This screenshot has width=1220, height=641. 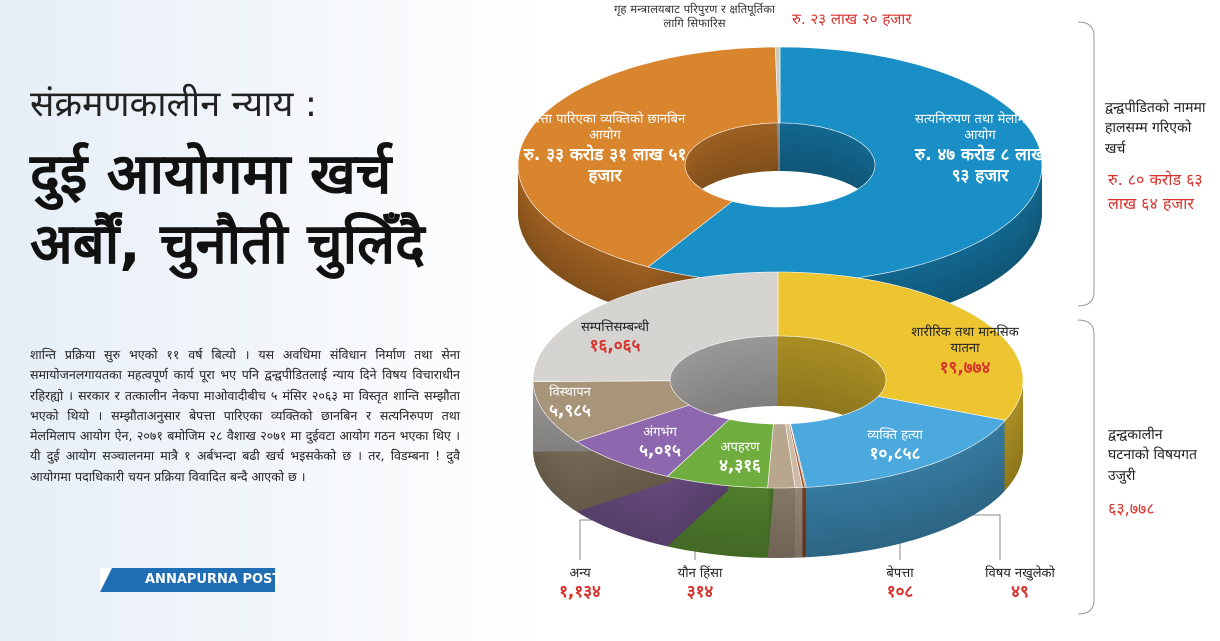 What do you see at coordinates (900, 573) in the screenshot?
I see `slice-name: बेपत्ता` at bounding box center [900, 573].